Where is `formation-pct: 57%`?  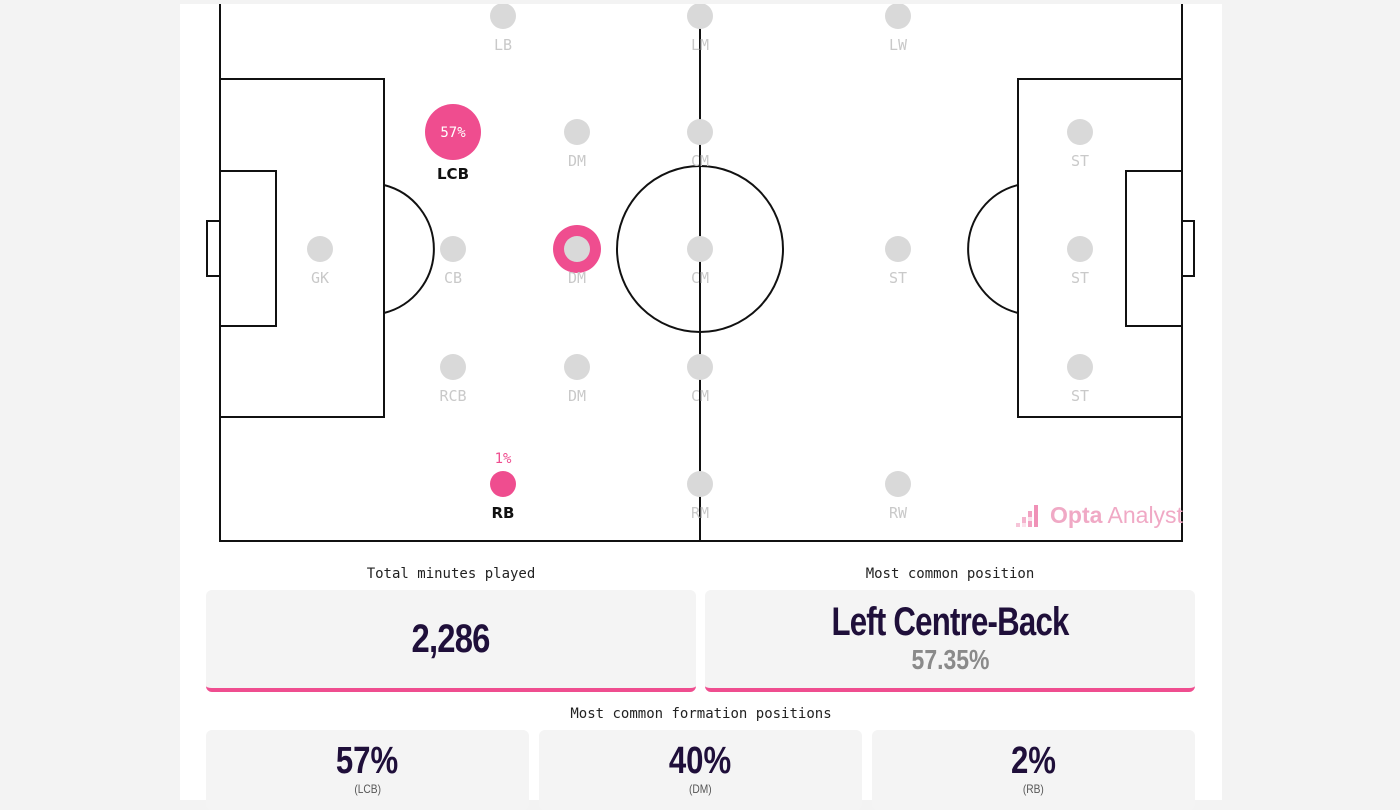
formation-pct: 57% is located at coordinates (367, 761).